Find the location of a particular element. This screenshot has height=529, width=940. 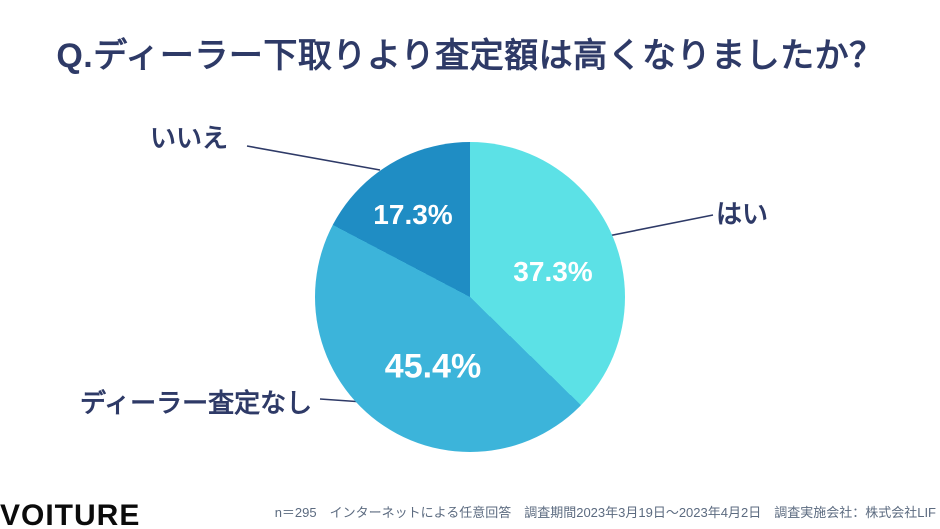

leader-line-yes is located at coordinates (655, 226).